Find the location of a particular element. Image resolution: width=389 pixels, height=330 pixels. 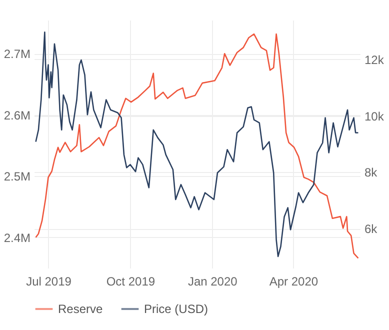

y2-tick-label: 6k is located at coordinates (371, 229).